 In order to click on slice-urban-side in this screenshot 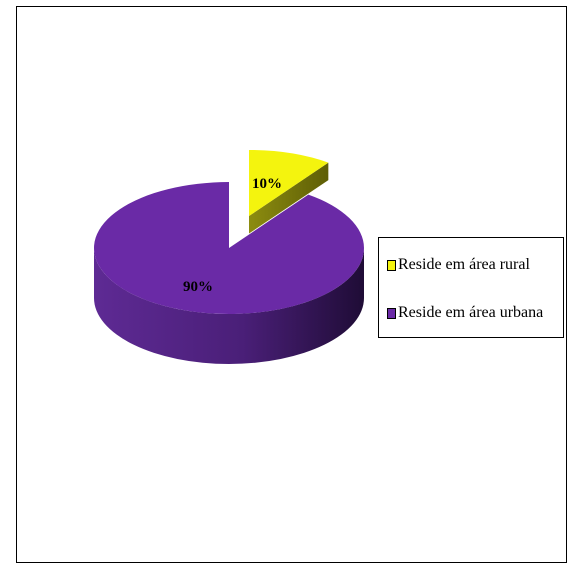, I will do `click(229, 306)`.